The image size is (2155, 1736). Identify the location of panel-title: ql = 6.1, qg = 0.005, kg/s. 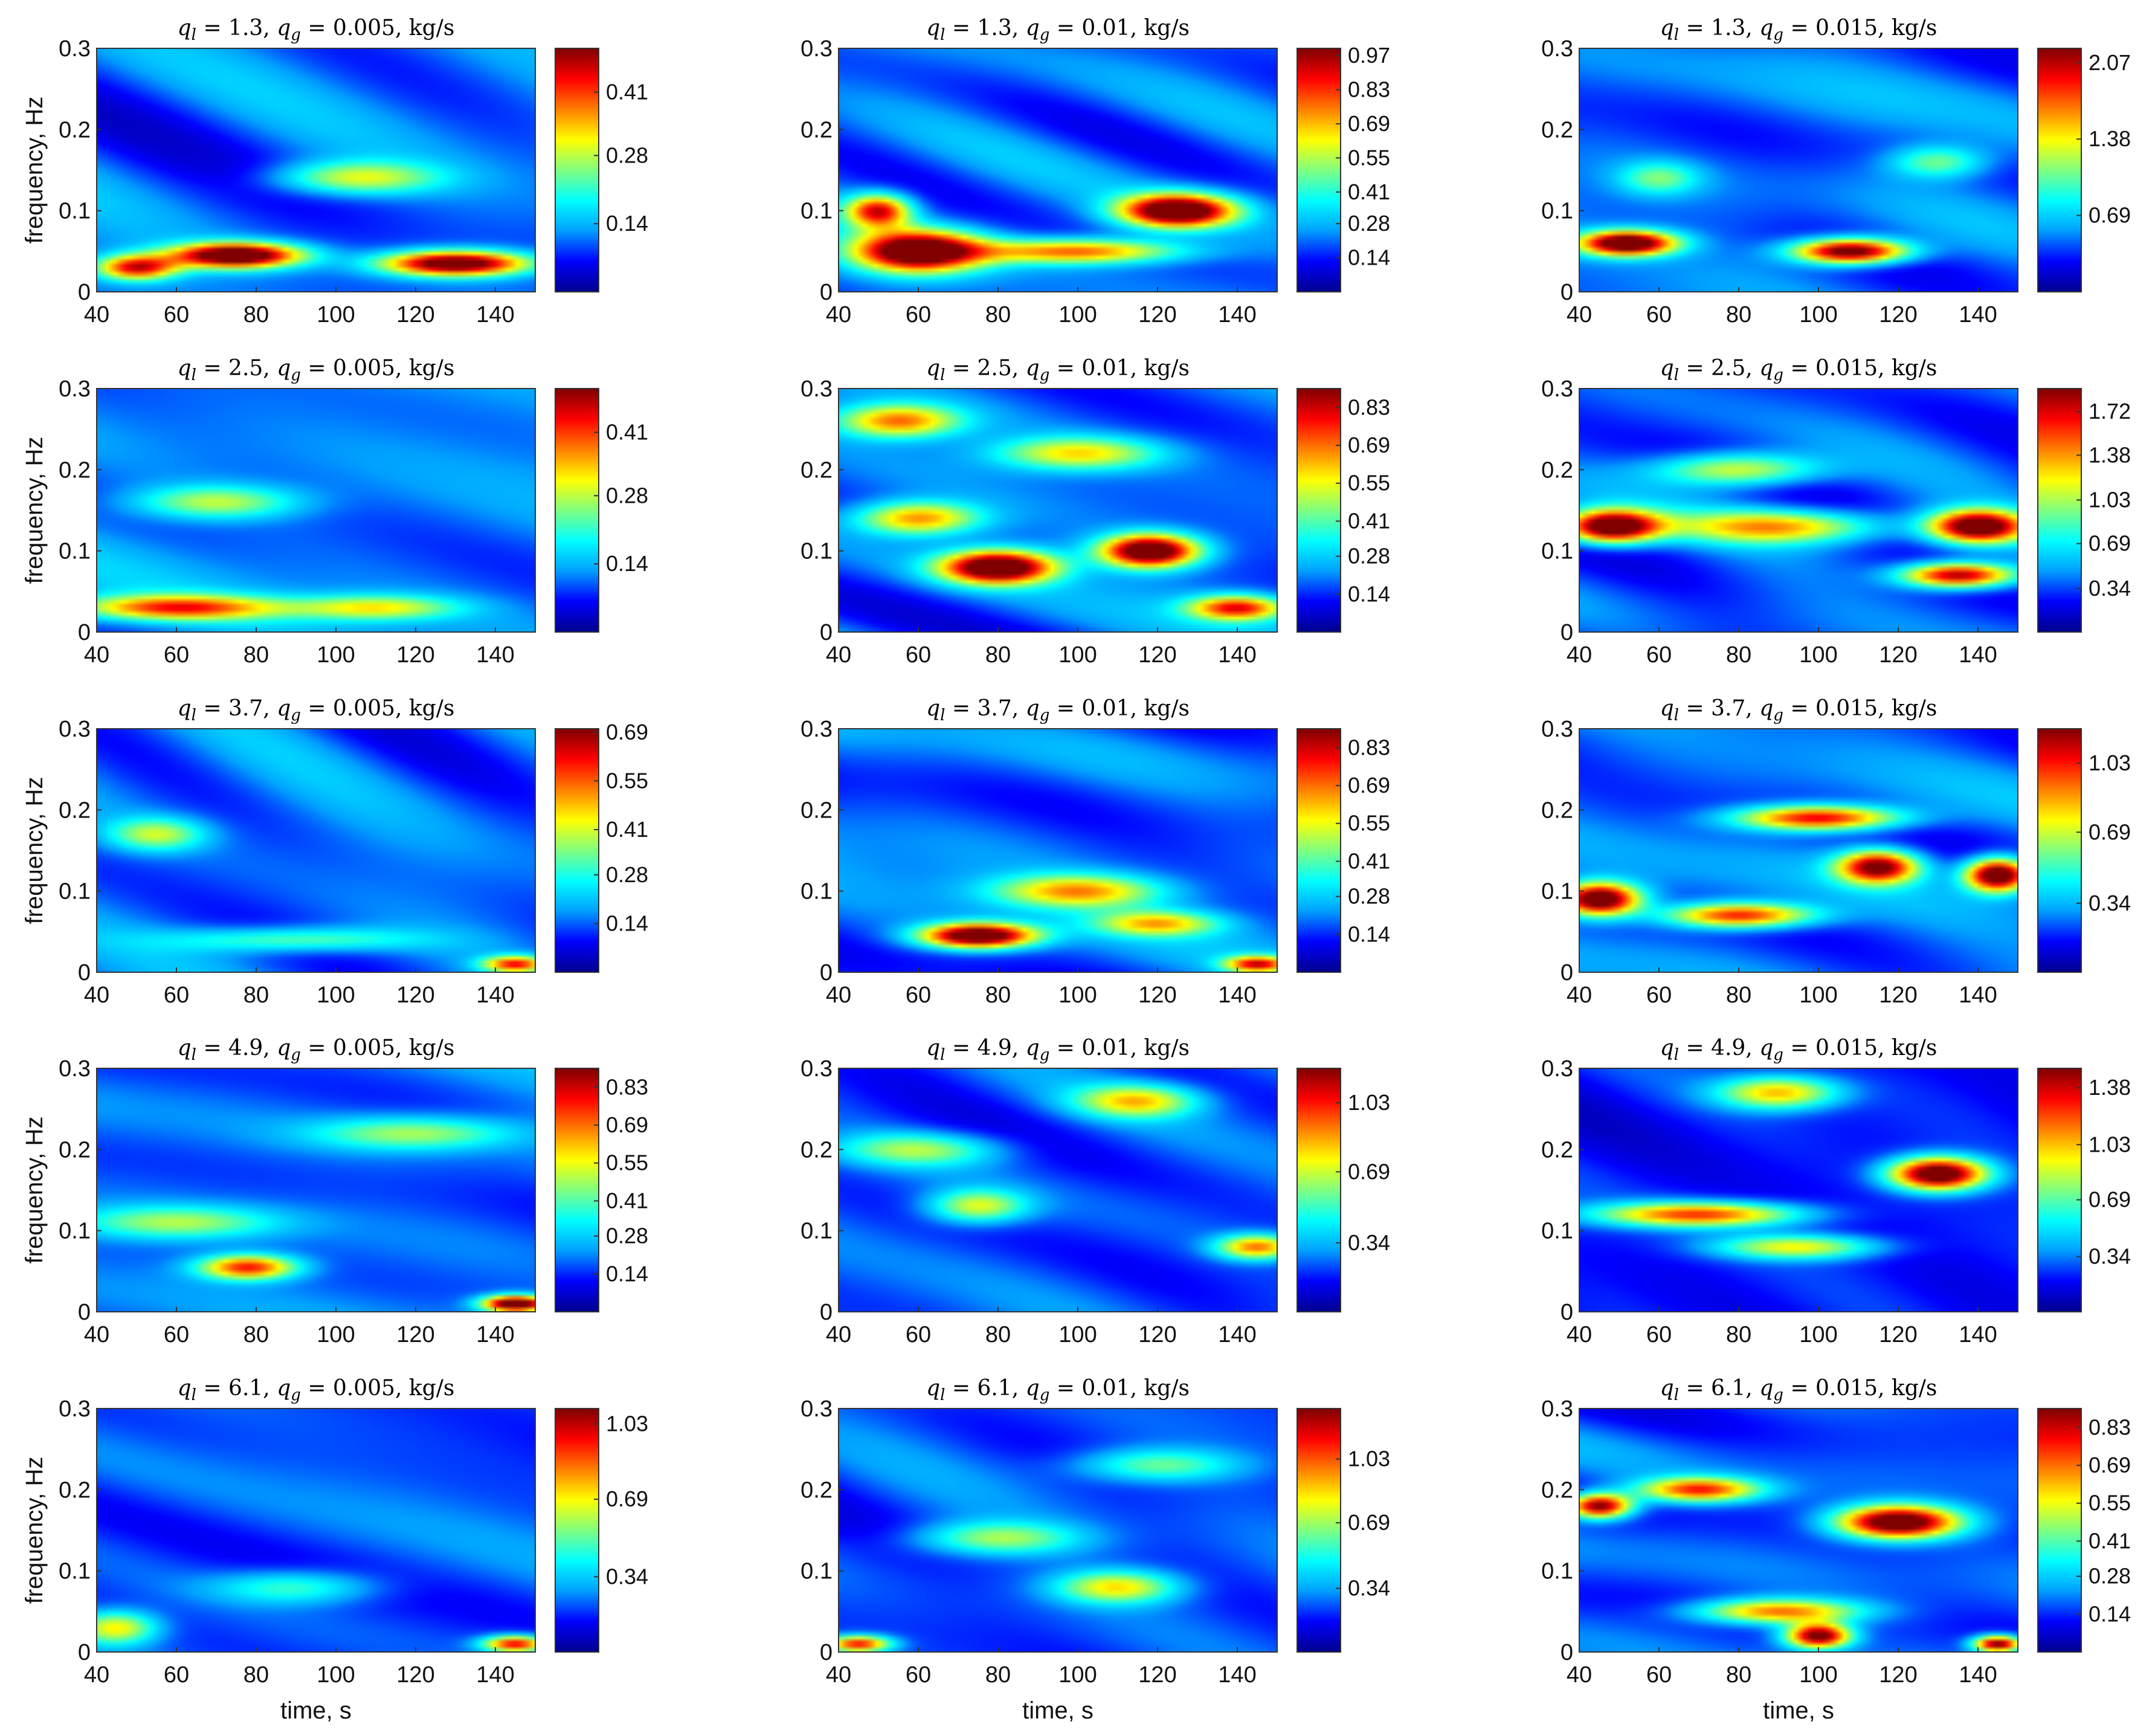
(317, 1390).